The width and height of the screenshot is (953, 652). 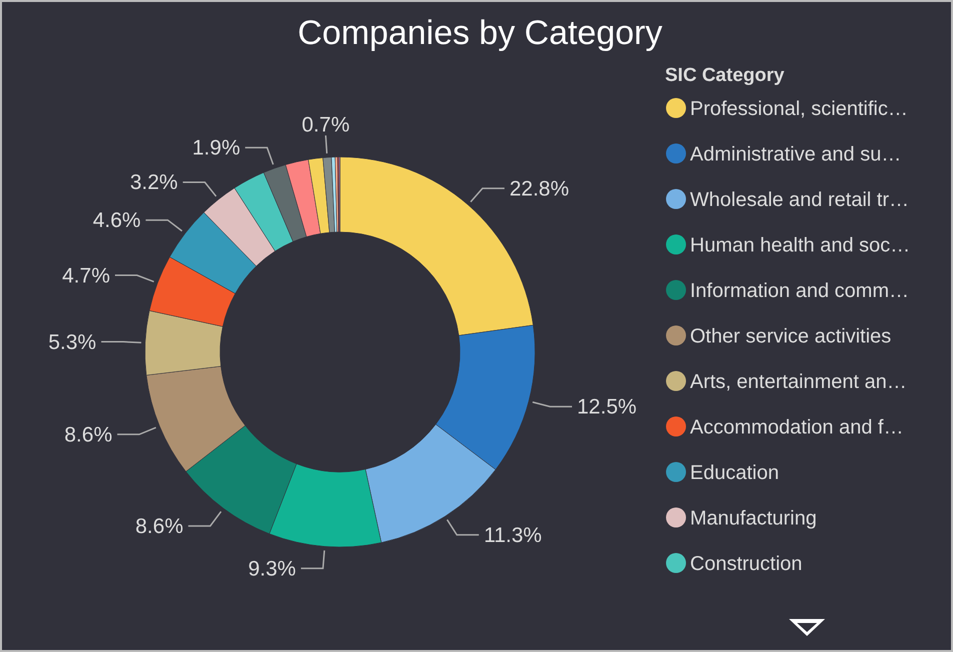 What do you see at coordinates (791, 337) in the screenshot?
I see `legend-label: Other service activities` at bounding box center [791, 337].